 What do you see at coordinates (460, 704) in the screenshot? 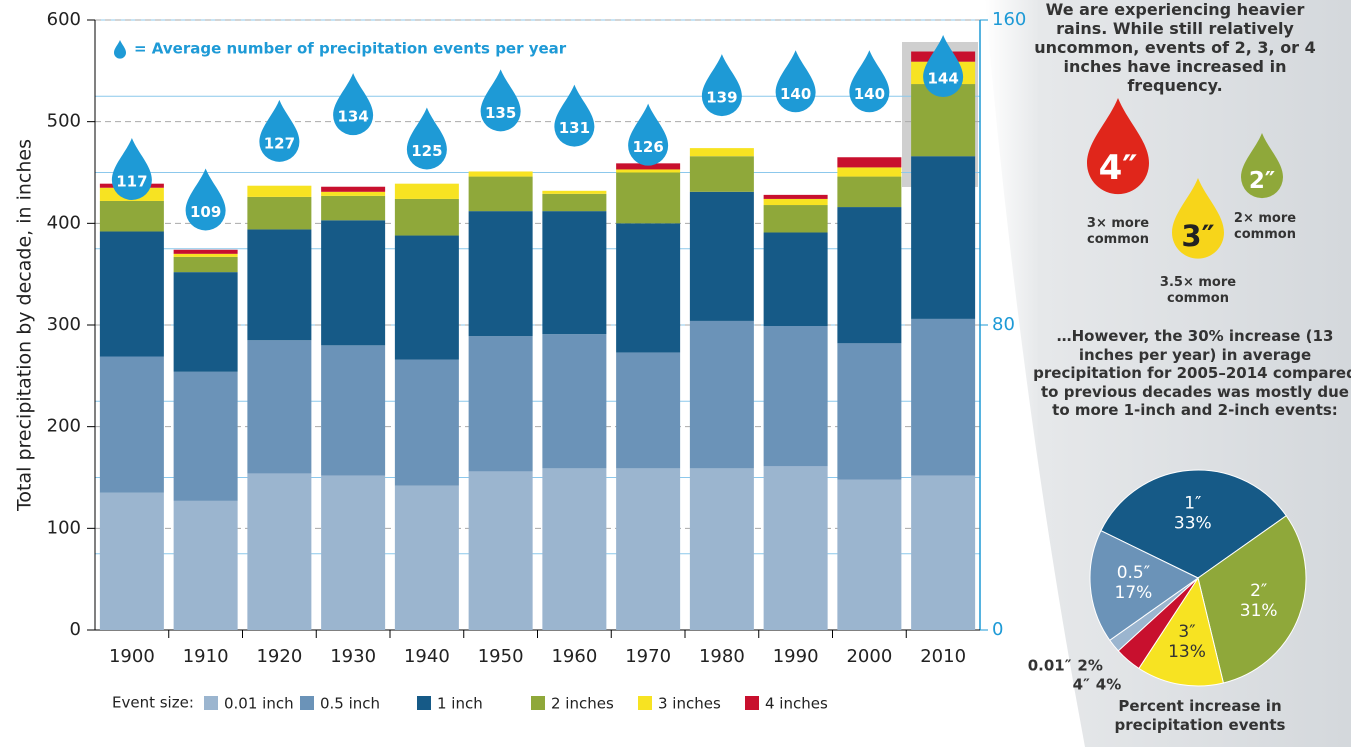
I see `legend-label: 1 inch` at bounding box center [460, 704].